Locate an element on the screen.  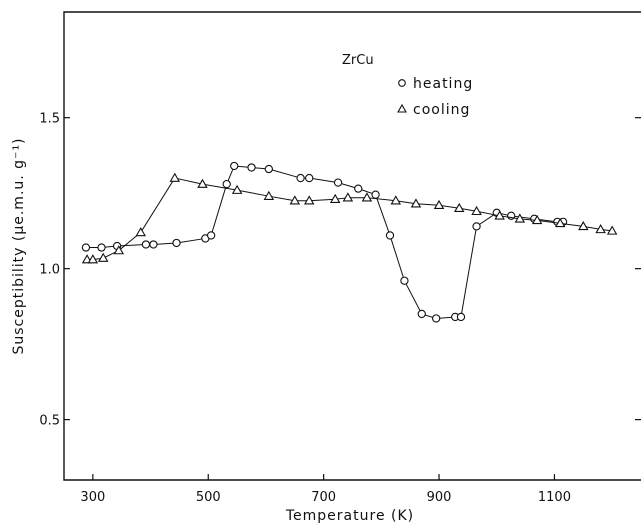
x-tick-label: 900 is located at coordinates (439, 497).